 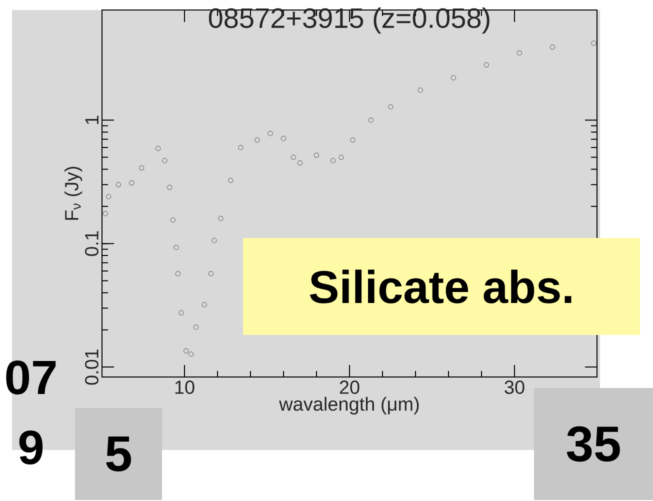 What do you see at coordinates (441, 287) in the screenshot?
I see `annotation: Silicate abs.` at bounding box center [441, 287].